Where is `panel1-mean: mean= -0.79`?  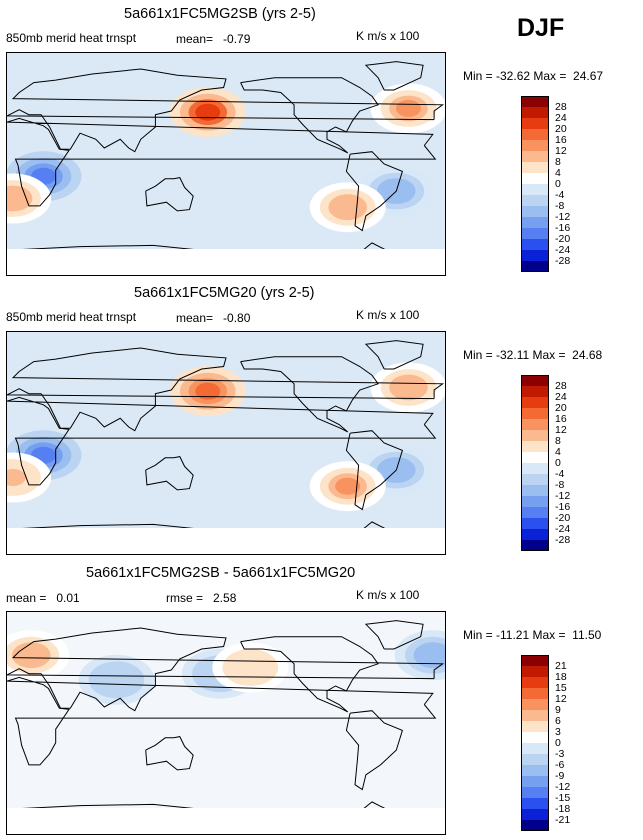 panel1-mean: mean= -0.79 is located at coordinates (213, 39).